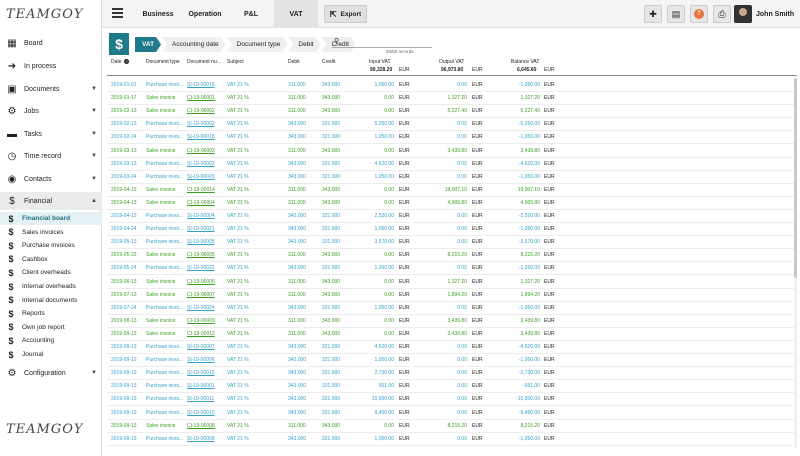 The height and width of the screenshot is (456, 800). I want to click on sidebar-subitem-accounting: $ Accounting, so click(51, 340).